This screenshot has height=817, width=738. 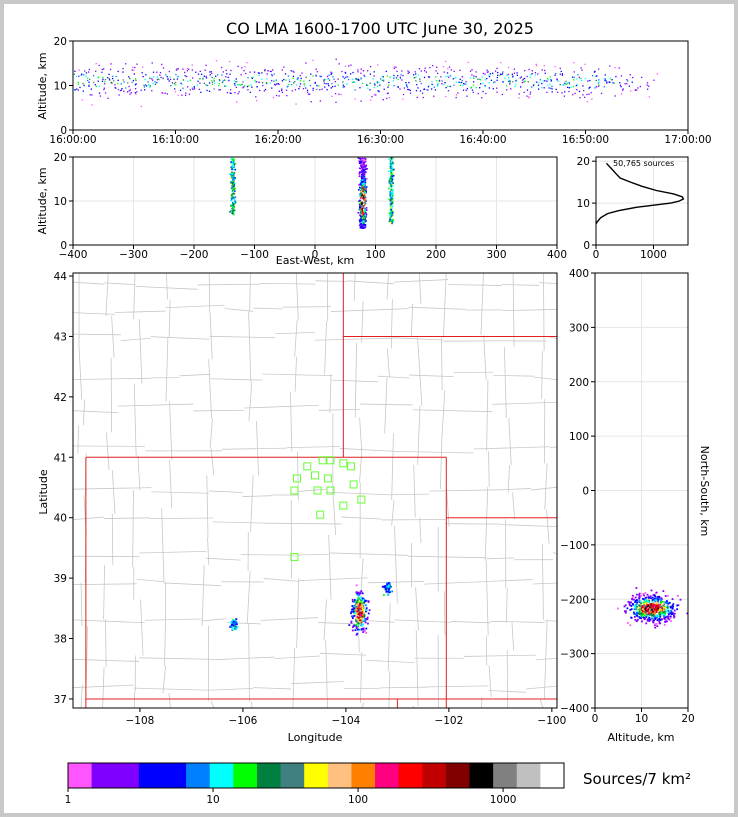 I want to click on figure-title: CO LMA 1600-1700 UTC June 30, 2025, so click(x=380, y=28).